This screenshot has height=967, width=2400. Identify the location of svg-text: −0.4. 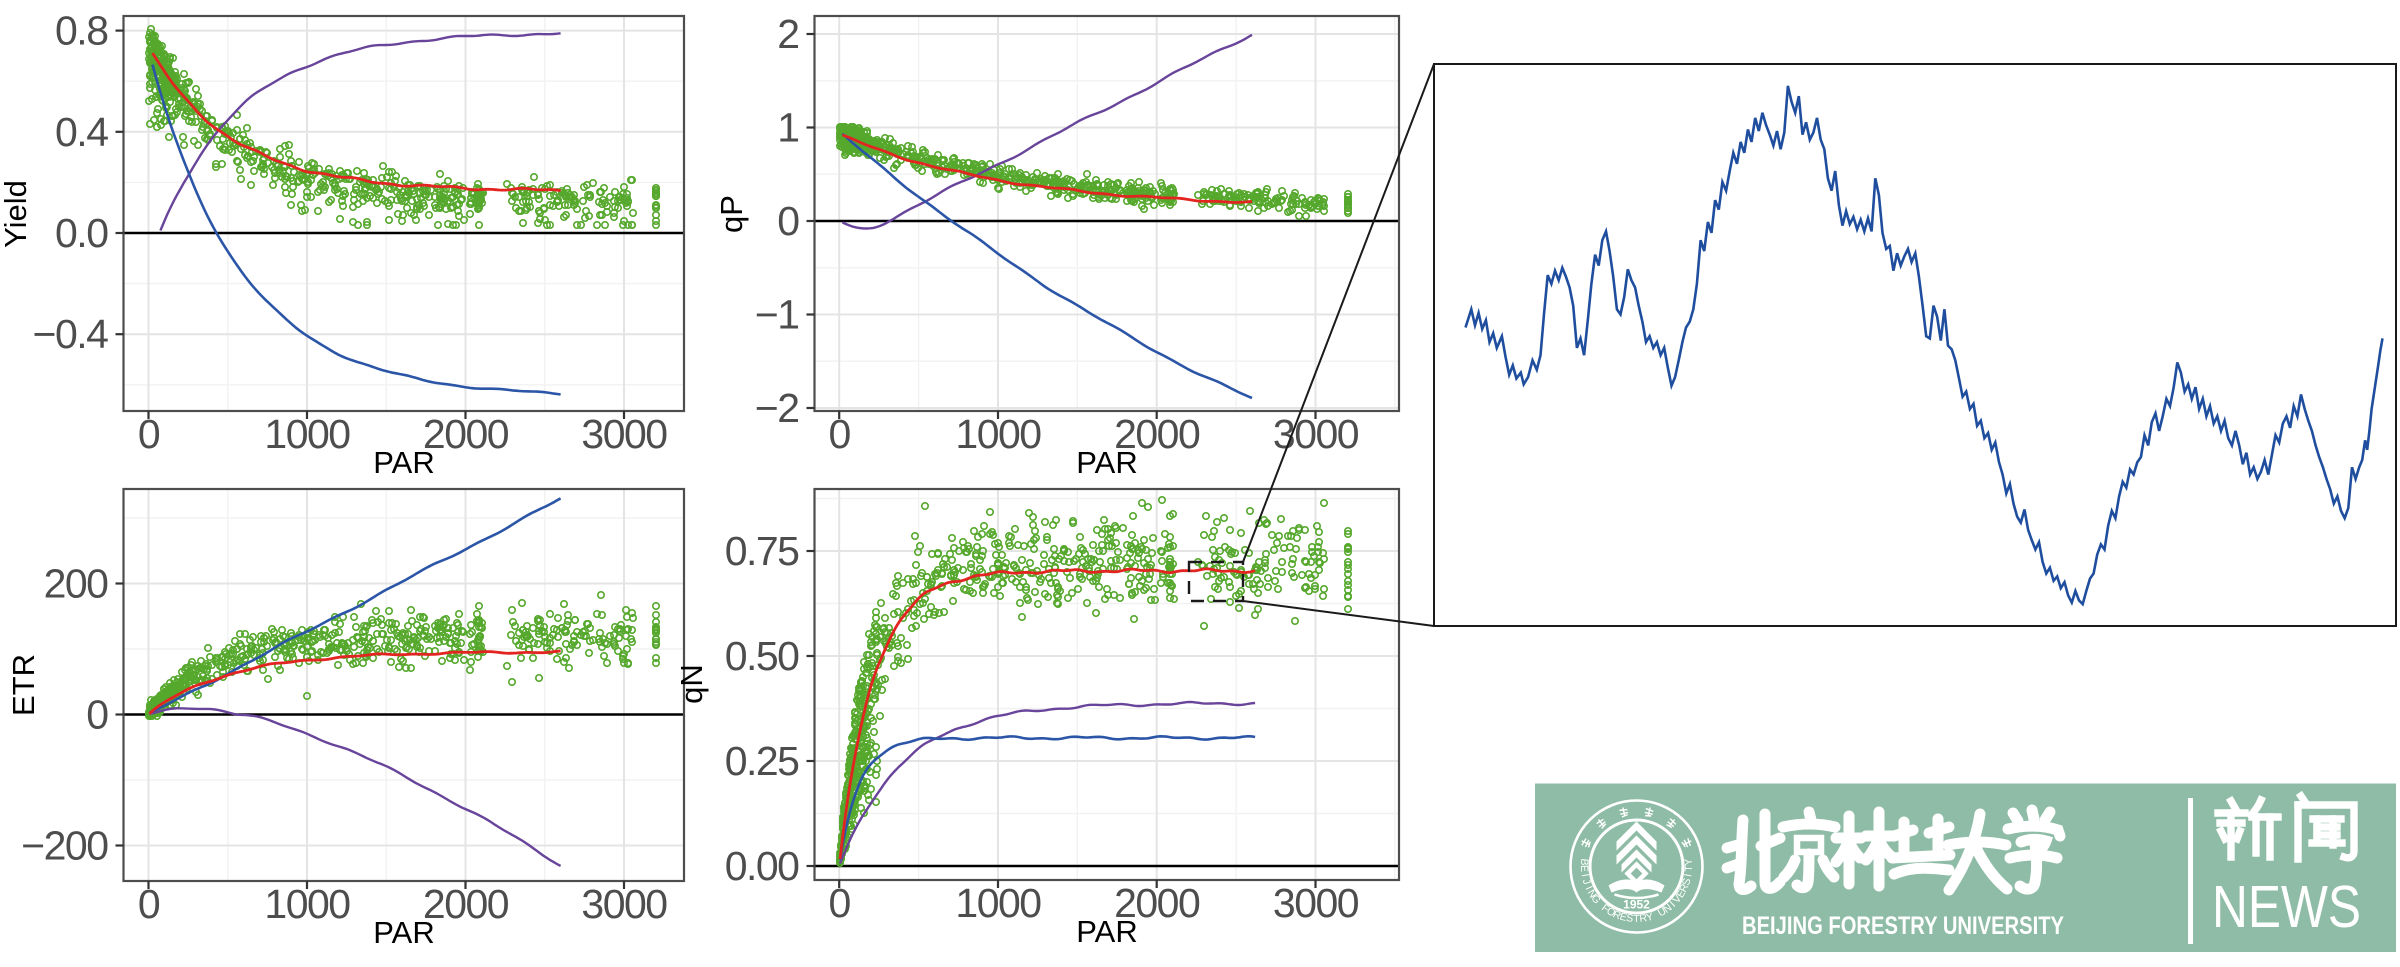
(71, 334).